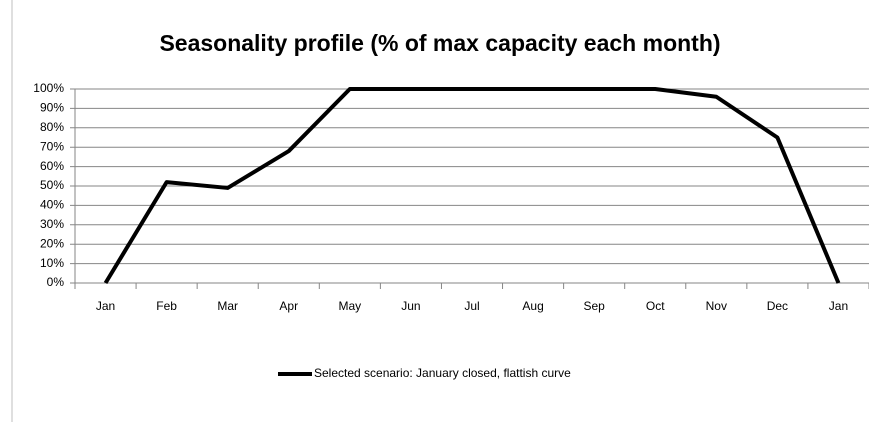  Describe the element at coordinates (52, 146) in the screenshot. I see `y-tick-label: 70%` at that location.